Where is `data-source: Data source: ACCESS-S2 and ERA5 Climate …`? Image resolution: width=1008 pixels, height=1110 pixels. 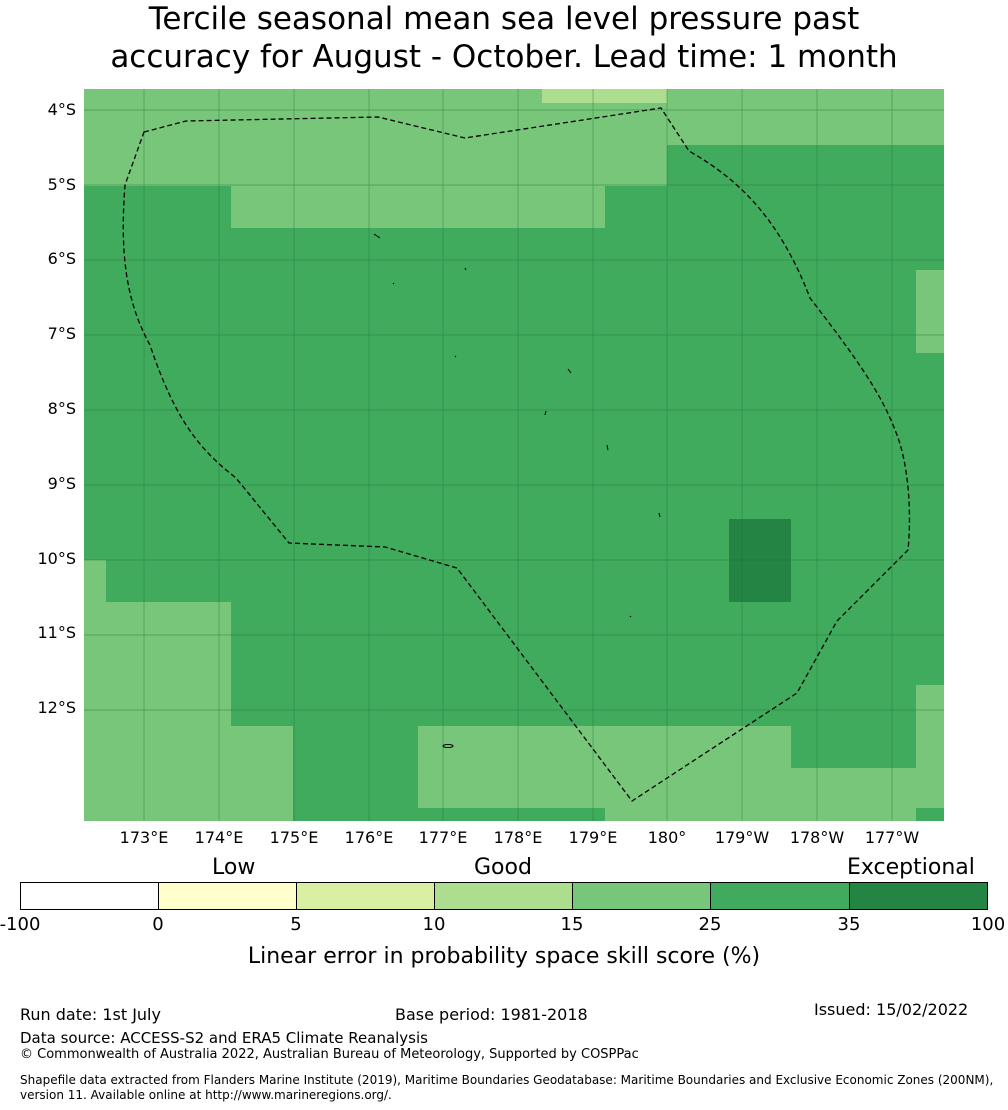 data-source: Data source: ACCESS-S2 and ERA5 Climate … is located at coordinates (224, 1038).